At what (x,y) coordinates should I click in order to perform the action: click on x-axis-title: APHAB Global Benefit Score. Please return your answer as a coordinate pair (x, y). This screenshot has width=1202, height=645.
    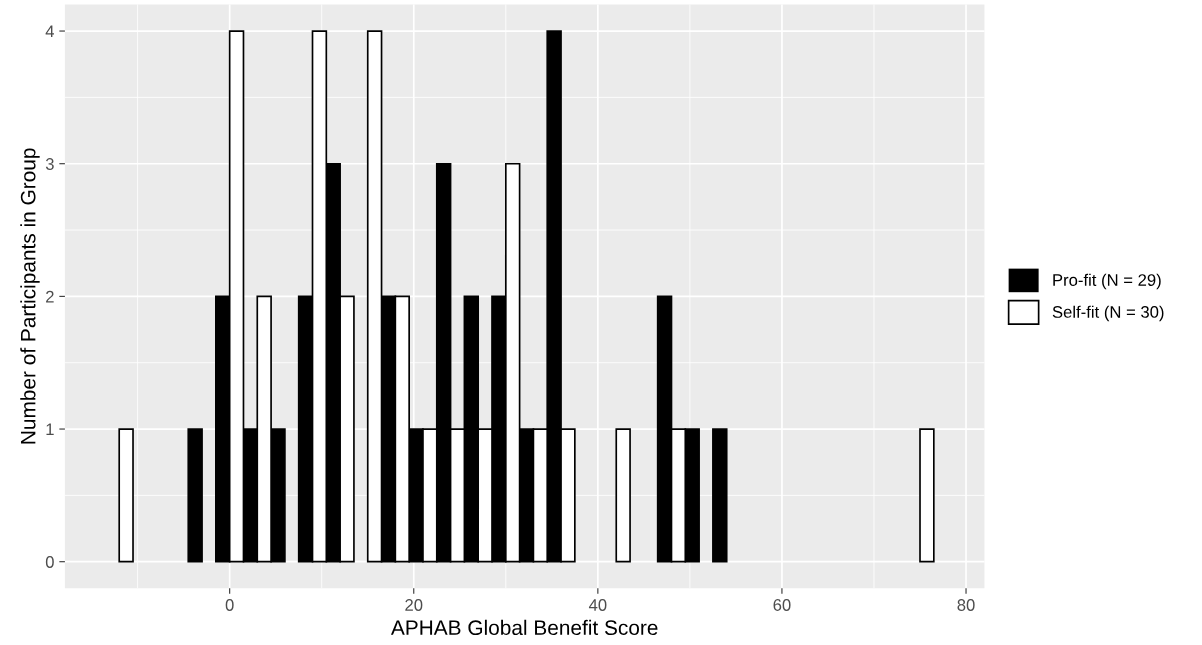
    Looking at the image, I should click on (524, 627).